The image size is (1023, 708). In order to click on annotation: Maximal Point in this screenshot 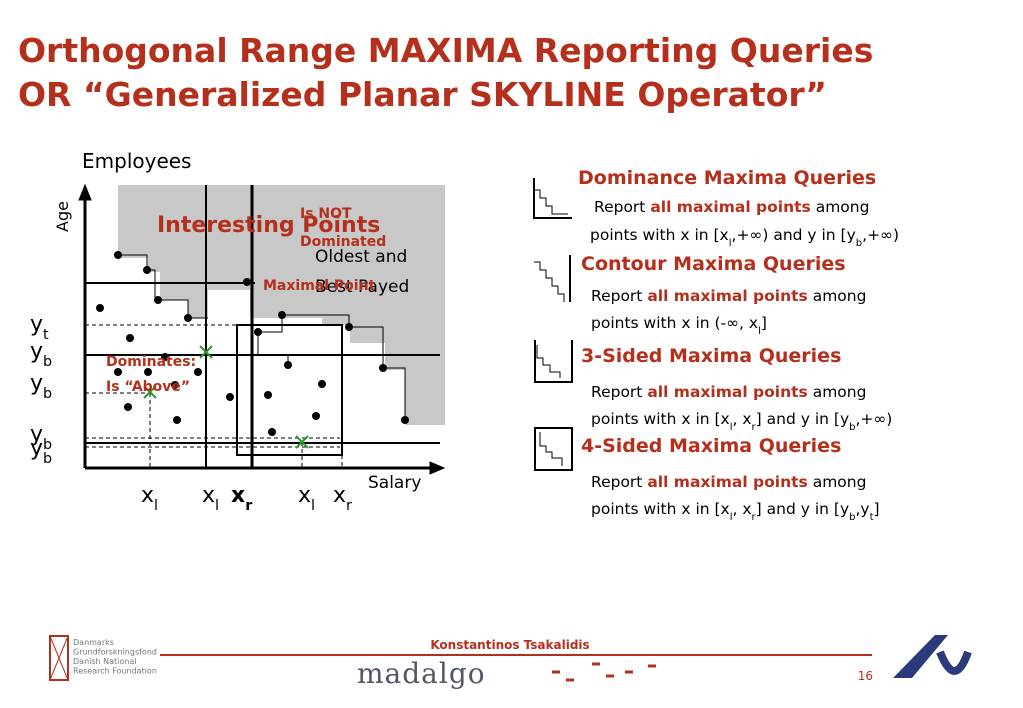, I will do `click(319, 286)`.